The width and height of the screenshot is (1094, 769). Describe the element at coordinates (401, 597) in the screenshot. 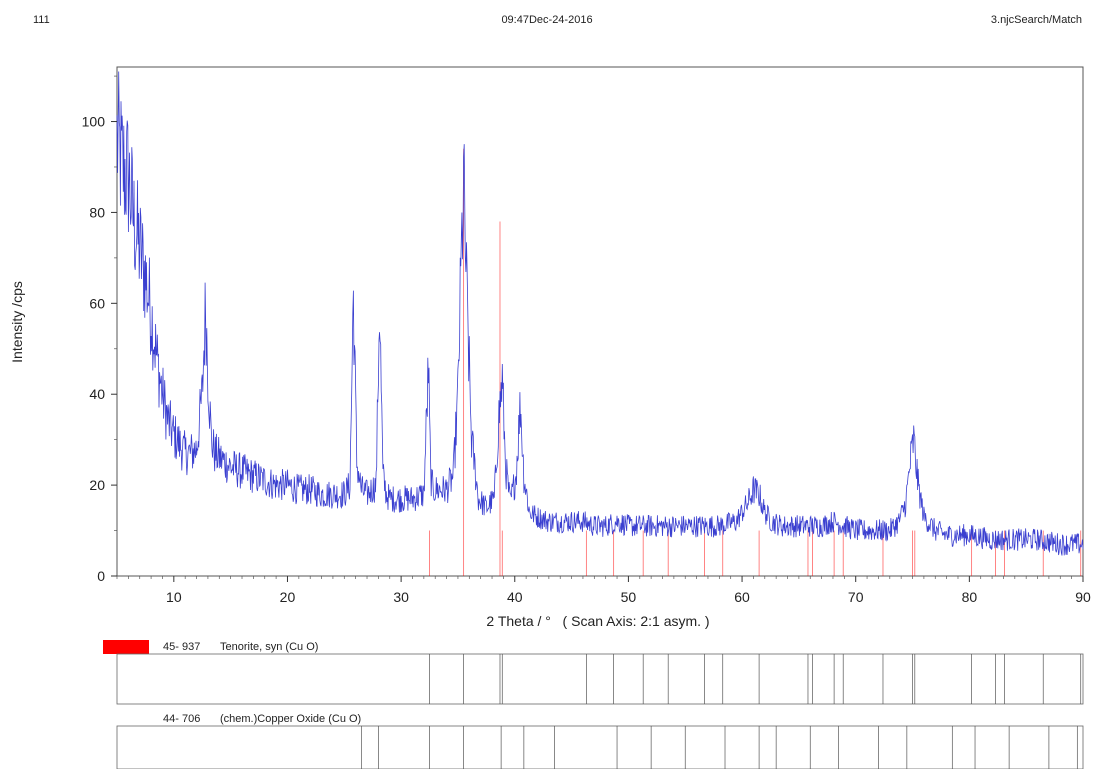

I see `x-tick-label: 30` at that location.